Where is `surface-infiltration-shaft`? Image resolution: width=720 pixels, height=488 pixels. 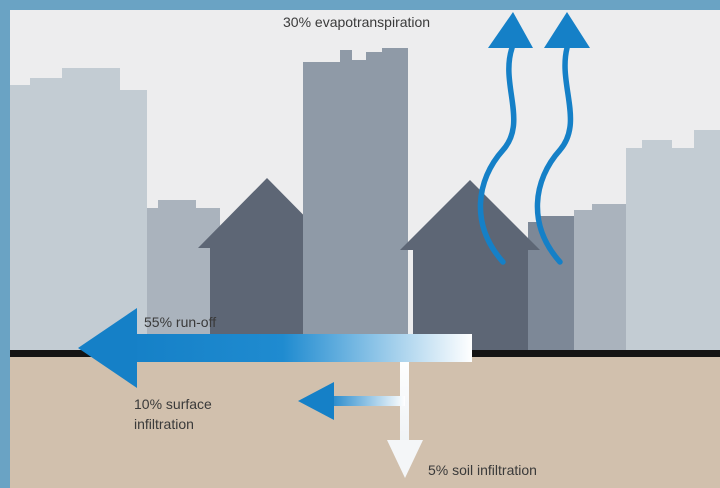 surface-infiltration-shaft is located at coordinates (365, 401).